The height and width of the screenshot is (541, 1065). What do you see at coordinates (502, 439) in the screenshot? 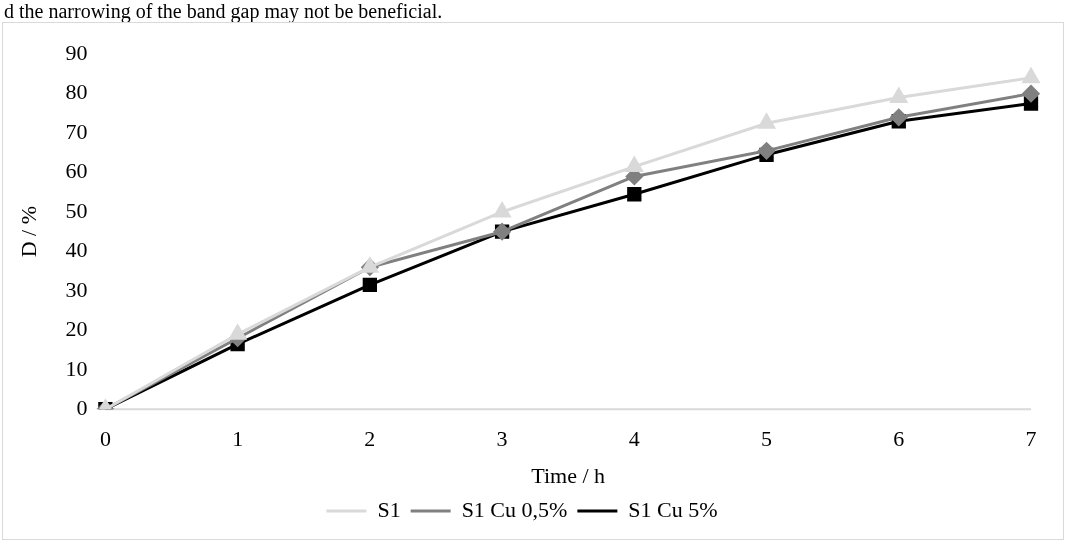
I see `x-tick-label: 3` at bounding box center [502, 439].